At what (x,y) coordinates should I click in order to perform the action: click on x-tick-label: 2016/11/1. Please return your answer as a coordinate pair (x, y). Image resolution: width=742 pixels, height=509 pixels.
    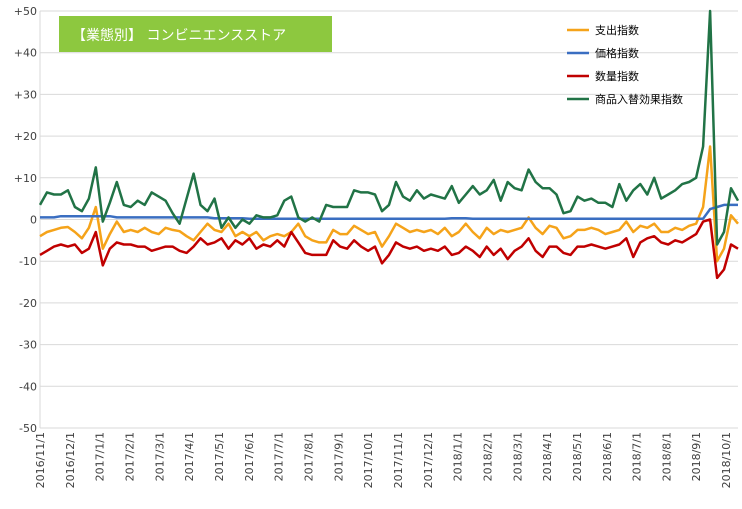
    Looking at the image, I should click on (40, 460).